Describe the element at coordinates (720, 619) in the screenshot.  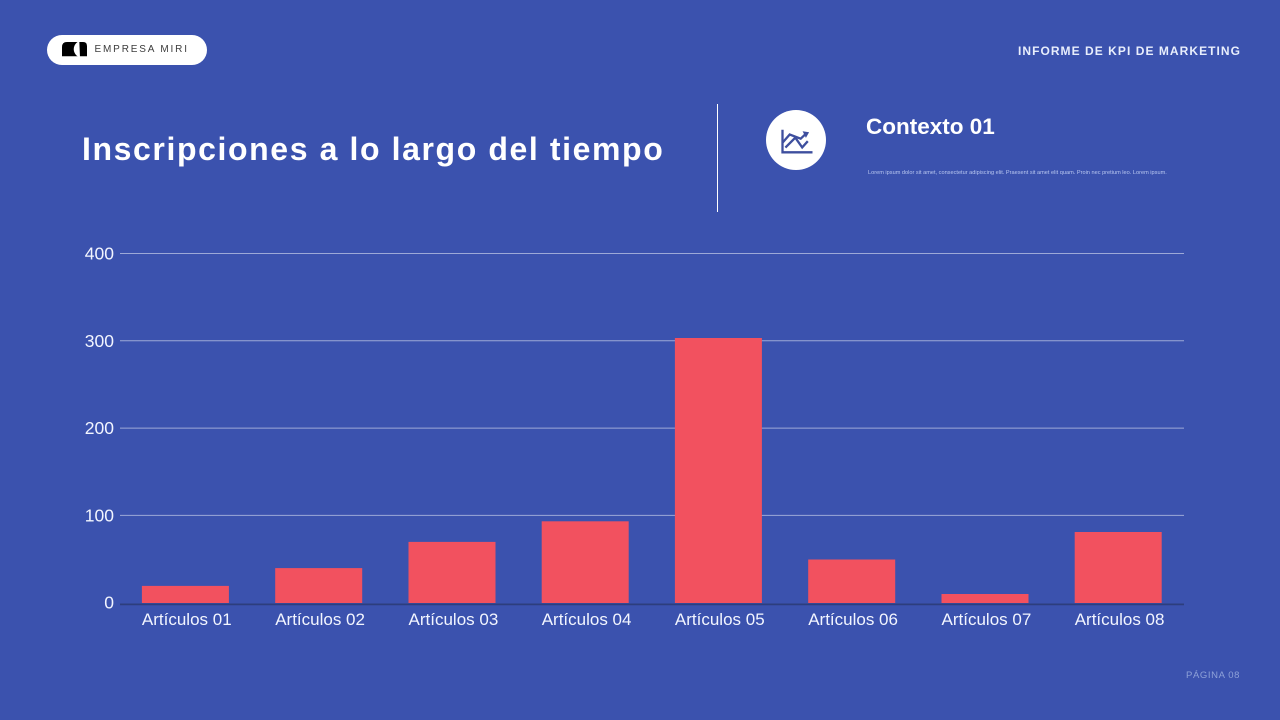
I see `svg-text: Artículos 05` at that location.